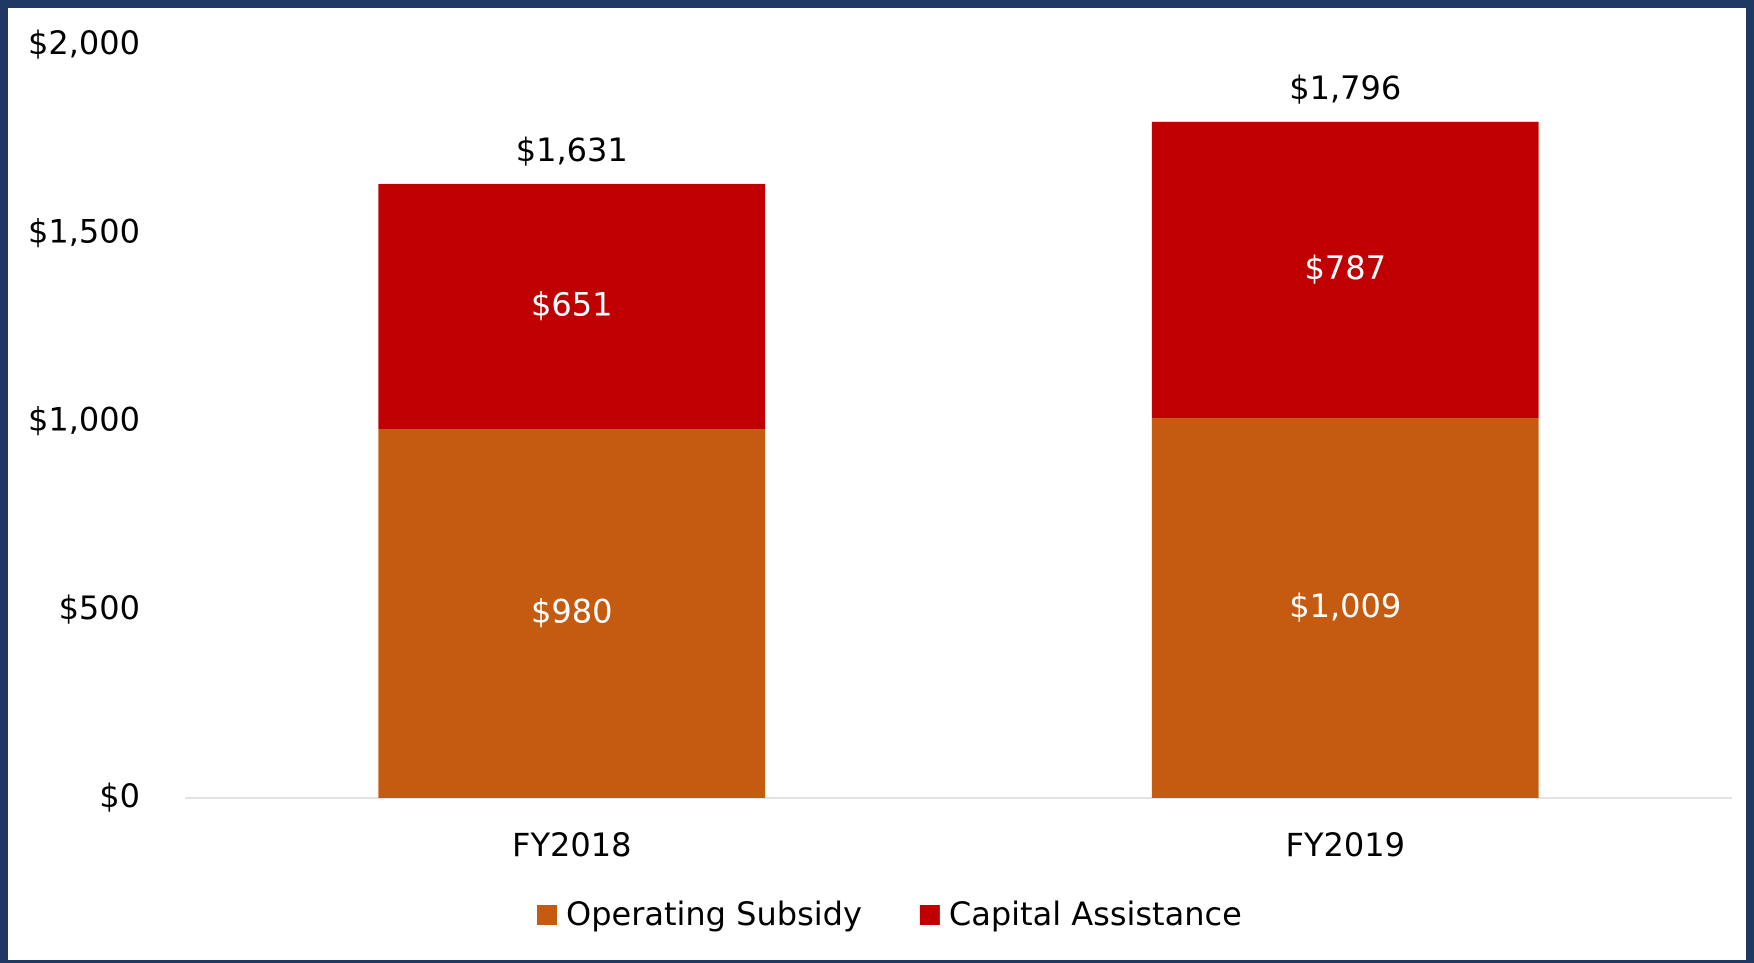 The height and width of the screenshot is (963, 1754). I want to click on y-tick-label: $0, so click(119, 796).